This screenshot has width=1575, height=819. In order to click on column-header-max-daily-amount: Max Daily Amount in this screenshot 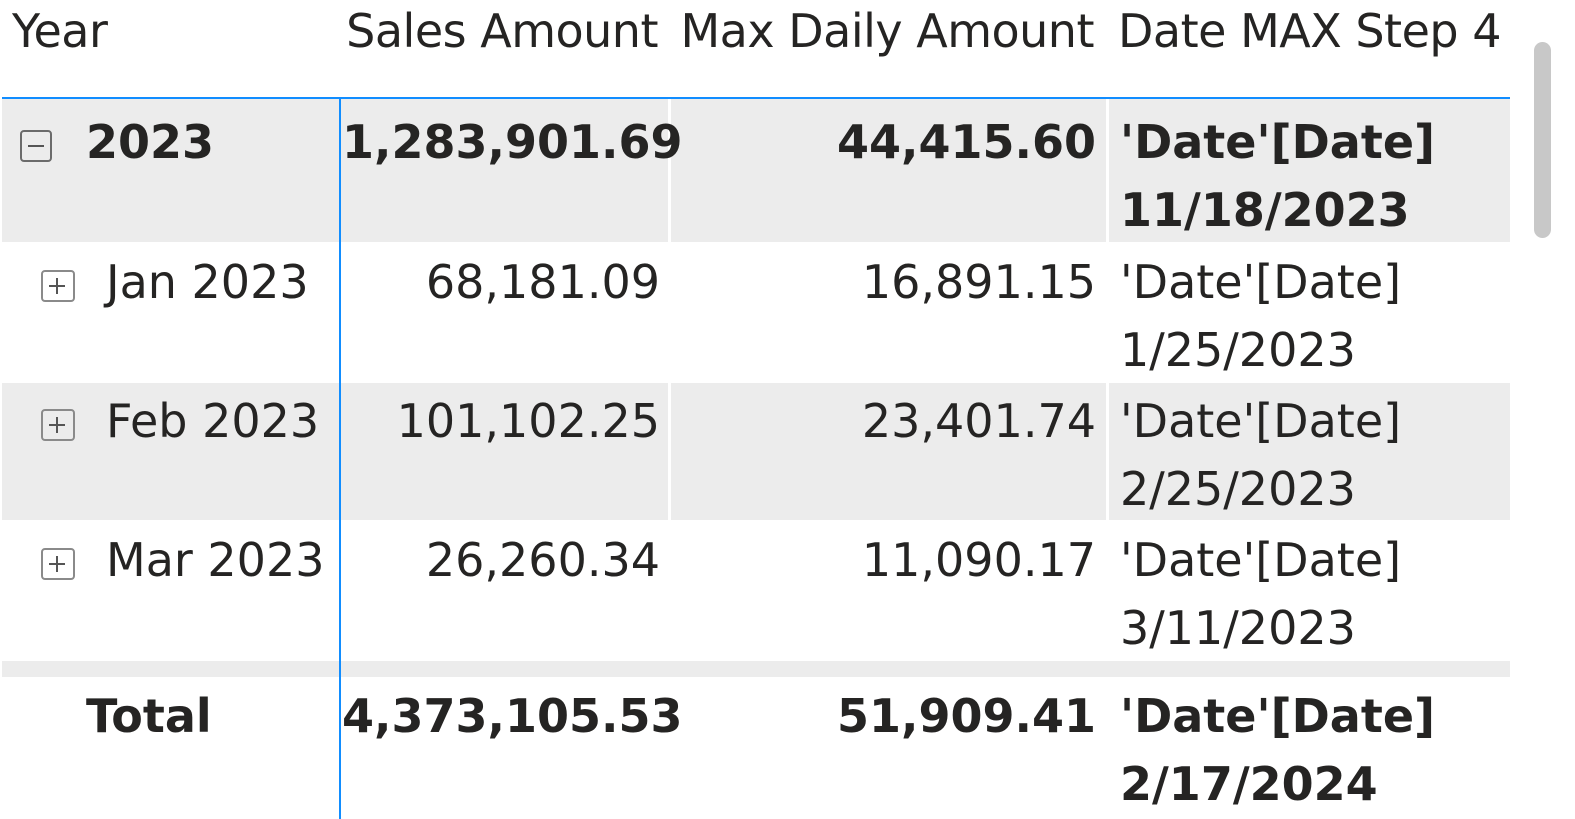, I will do `click(887, 31)`.